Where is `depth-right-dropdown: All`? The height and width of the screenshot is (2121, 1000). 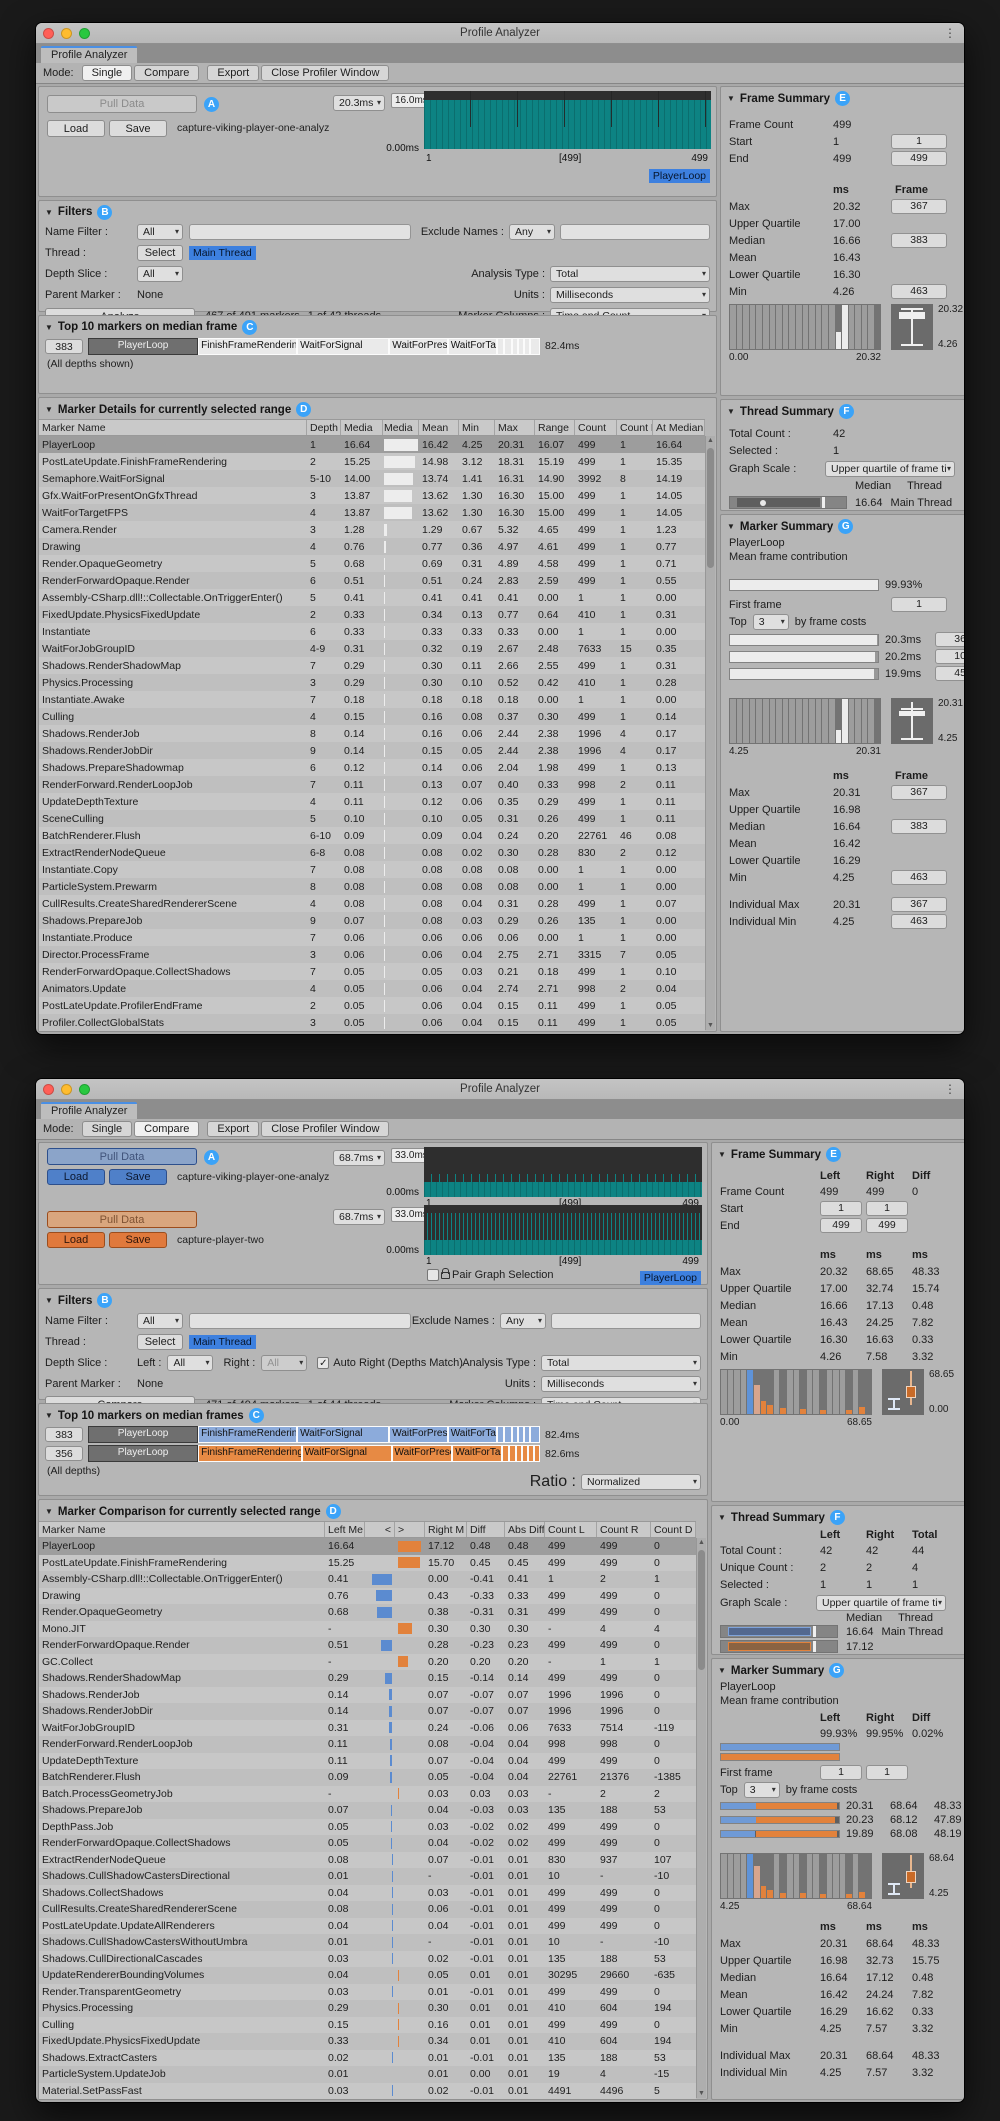
depth-right-dropdown: All is located at coordinates (284, 1362).